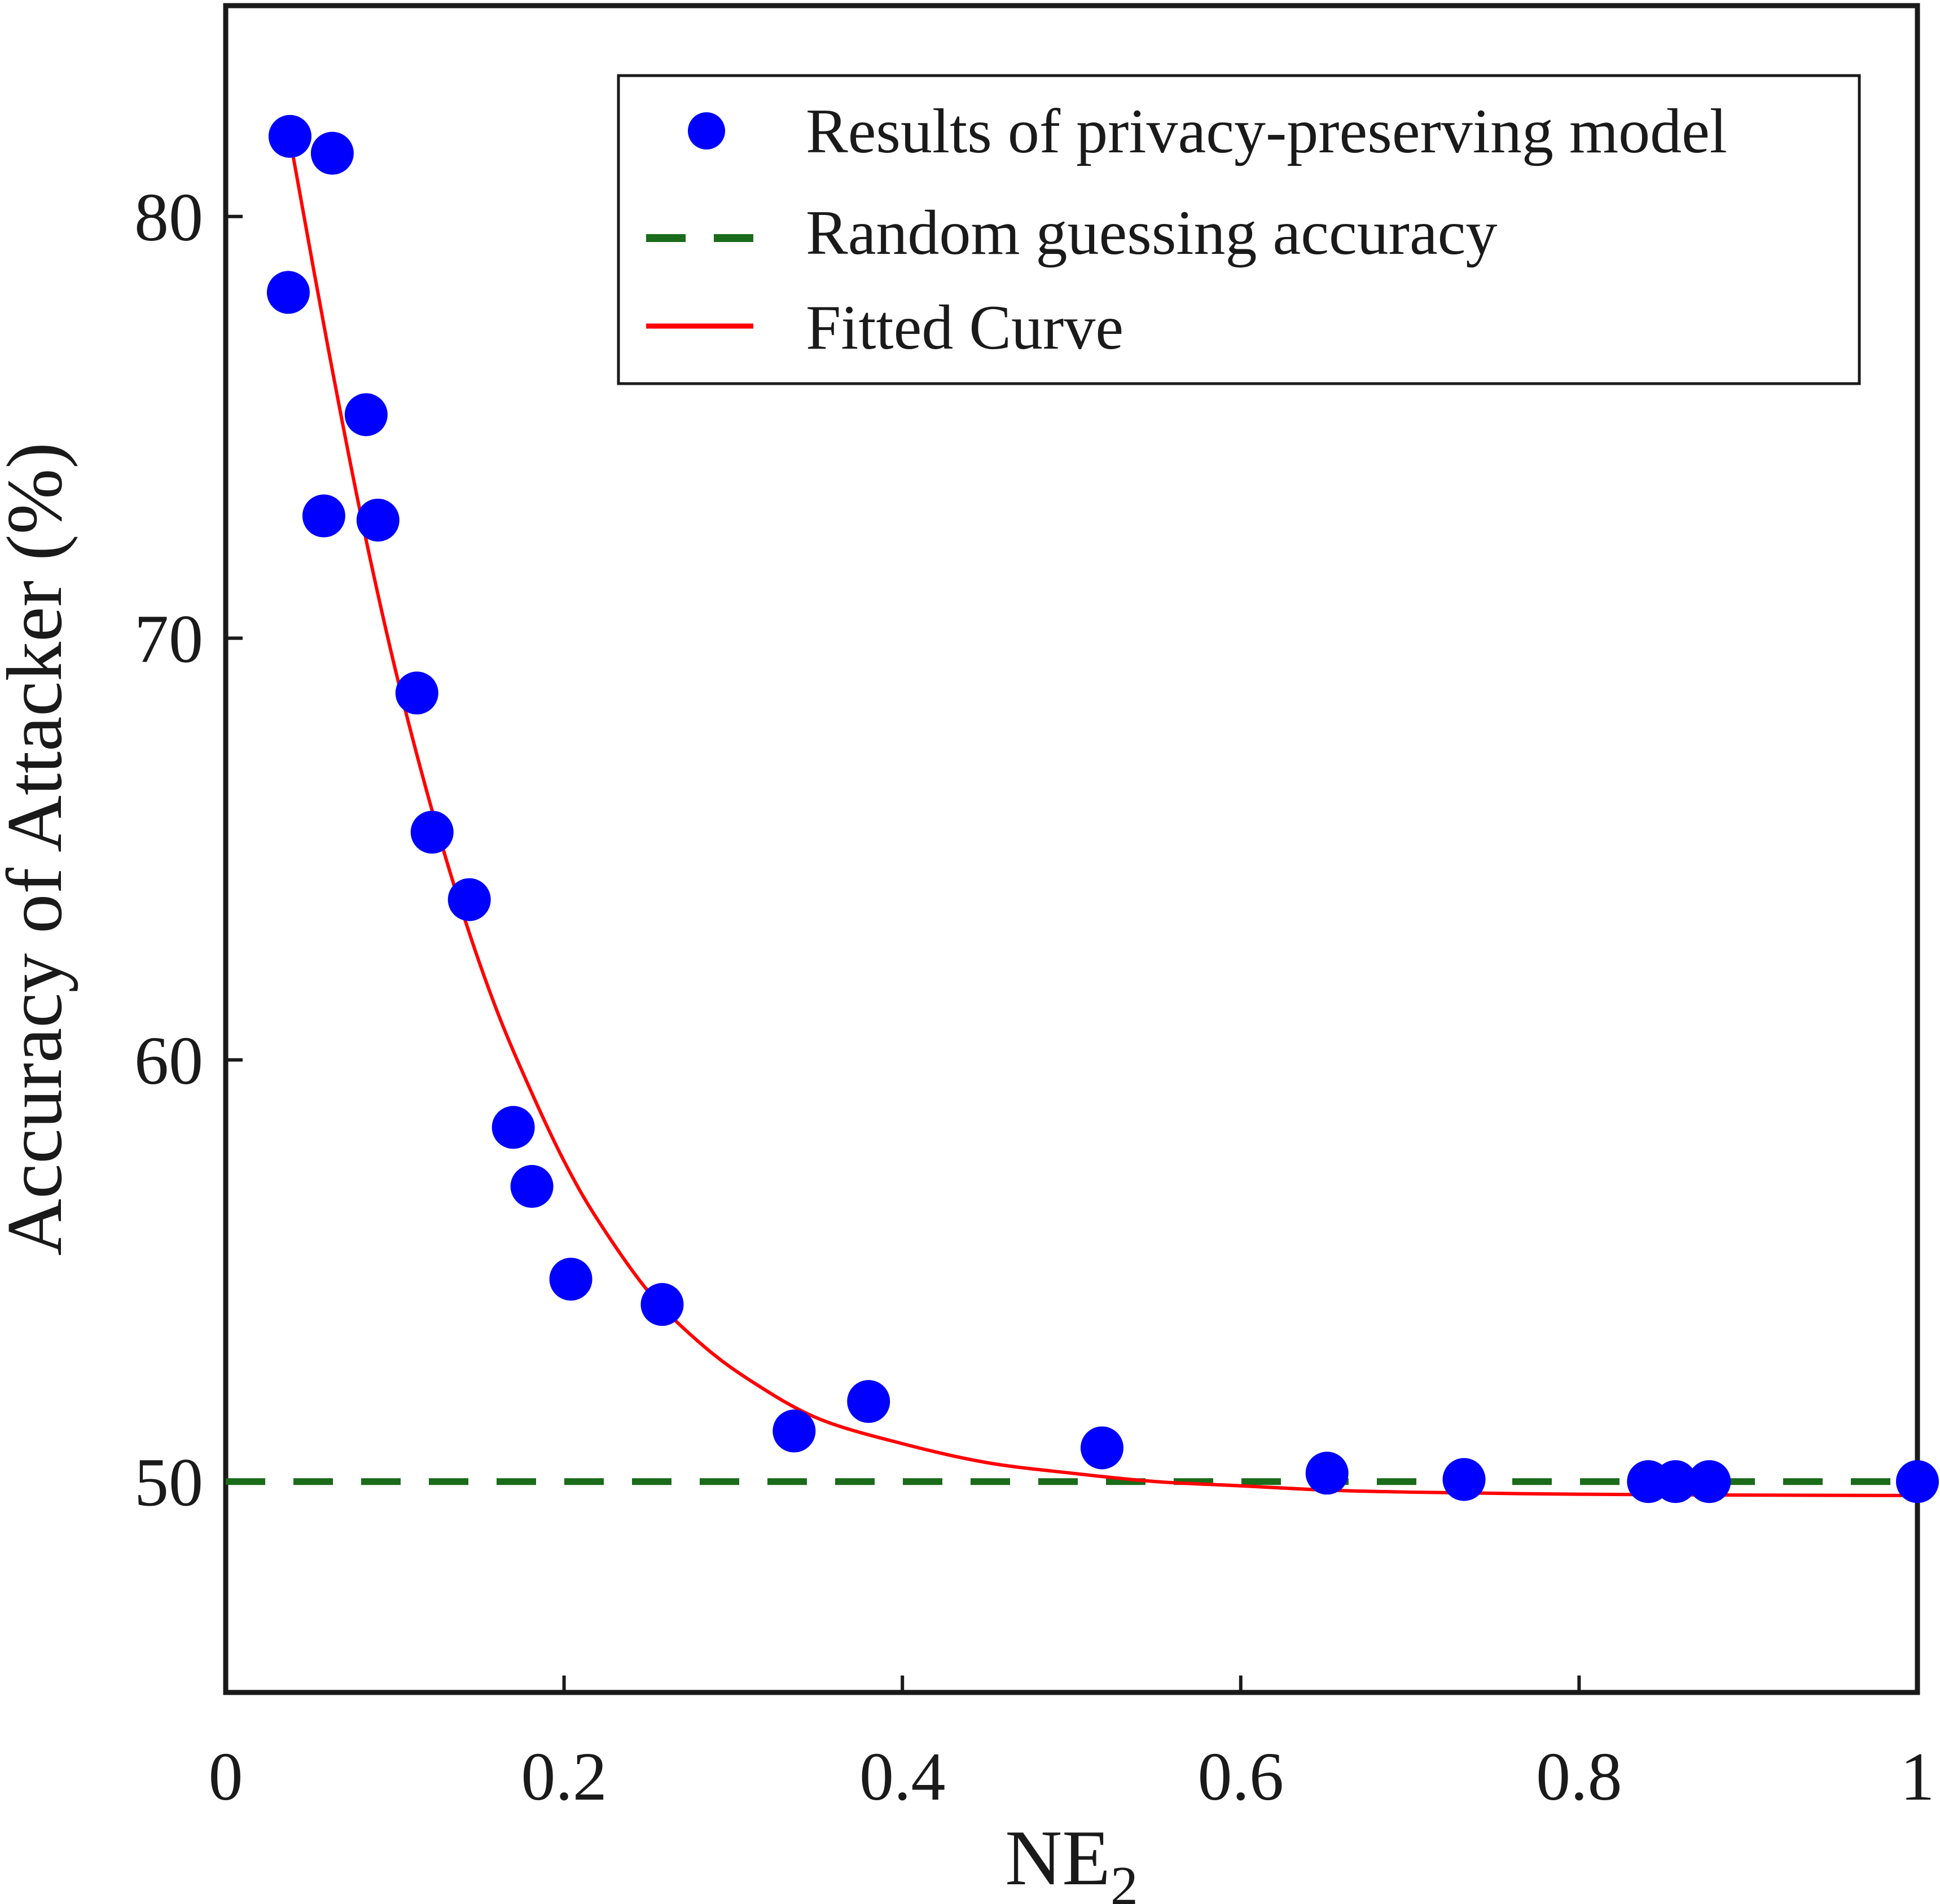 The image size is (1940, 1904). What do you see at coordinates (1266, 131) in the screenshot?
I see `legend-label-scatter: Results of privacy-preserving model` at bounding box center [1266, 131].